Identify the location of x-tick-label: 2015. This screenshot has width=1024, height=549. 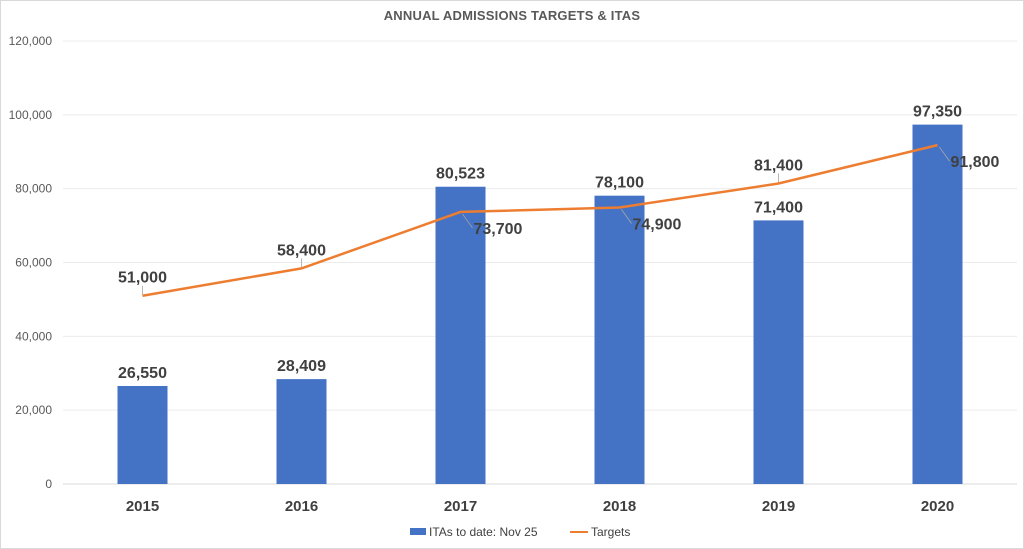
(142, 506).